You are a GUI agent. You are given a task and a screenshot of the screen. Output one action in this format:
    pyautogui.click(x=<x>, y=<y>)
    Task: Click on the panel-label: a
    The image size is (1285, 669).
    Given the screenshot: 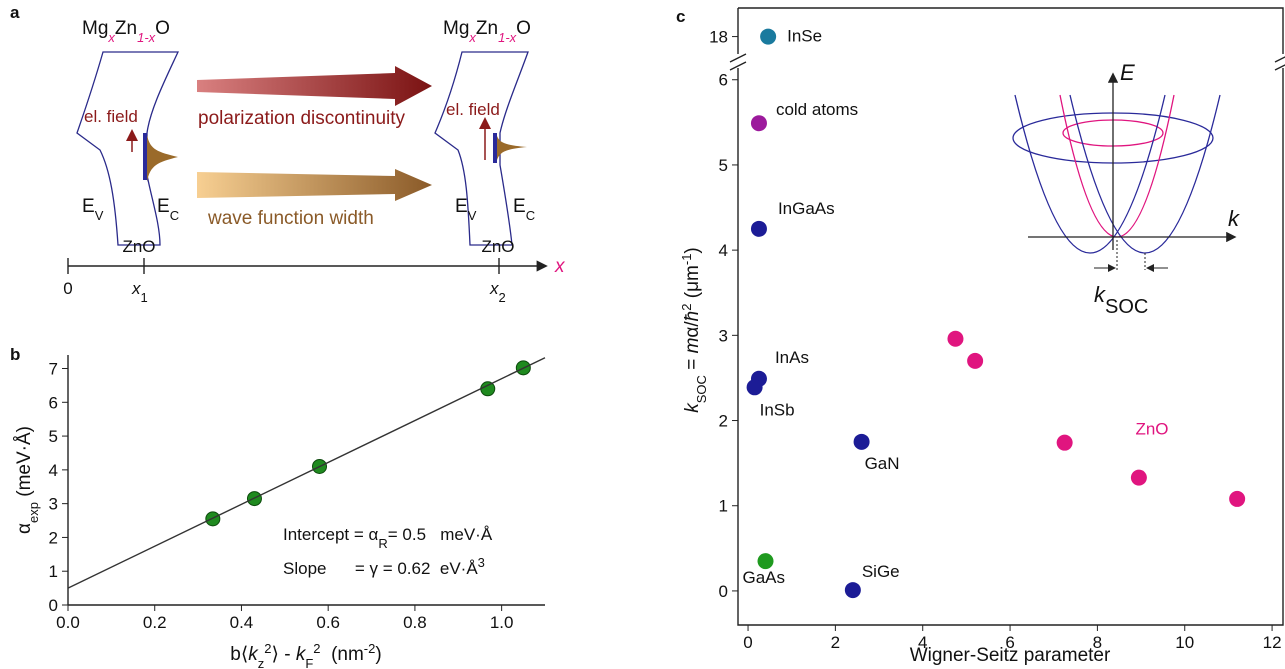 What is the action you would take?
    pyautogui.click(x=15, y=12)
    